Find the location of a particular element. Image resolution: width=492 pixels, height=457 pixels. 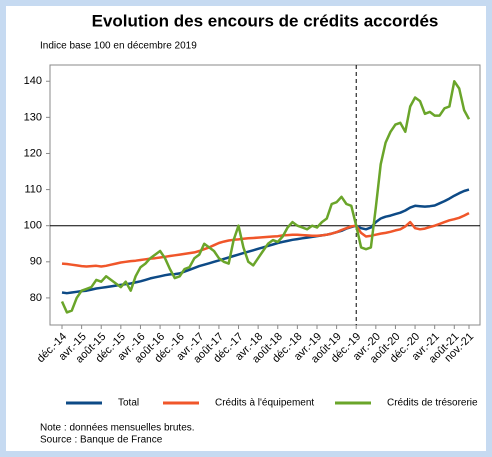

subtitle: Indice base 100 en décembre 2019 is located at coordinates (118, 46).